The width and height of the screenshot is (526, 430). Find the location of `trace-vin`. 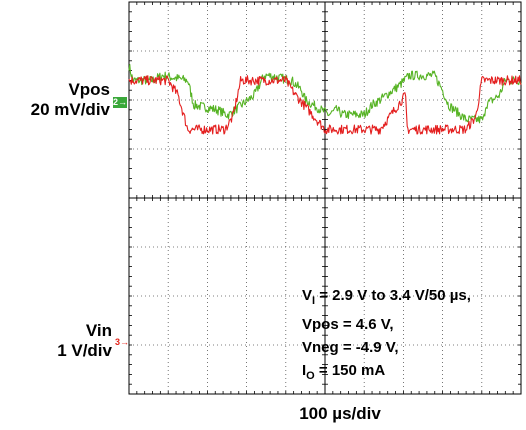

trace-vin is located at coordinates (325, 105).